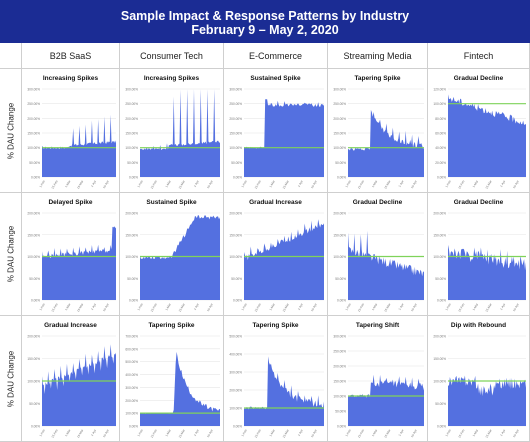  What do you see at coordinates (377, 202) in the screenshot?
I see `chart-title: Gradual Decline` at bounding box center [377, 202].